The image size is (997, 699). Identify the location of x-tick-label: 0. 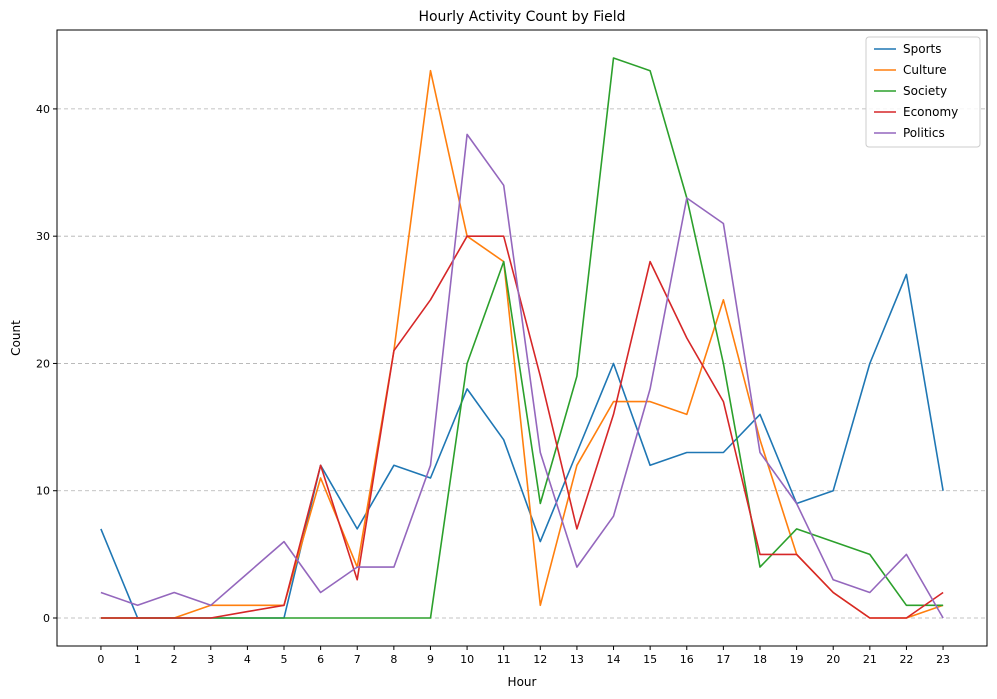
(100, 659).